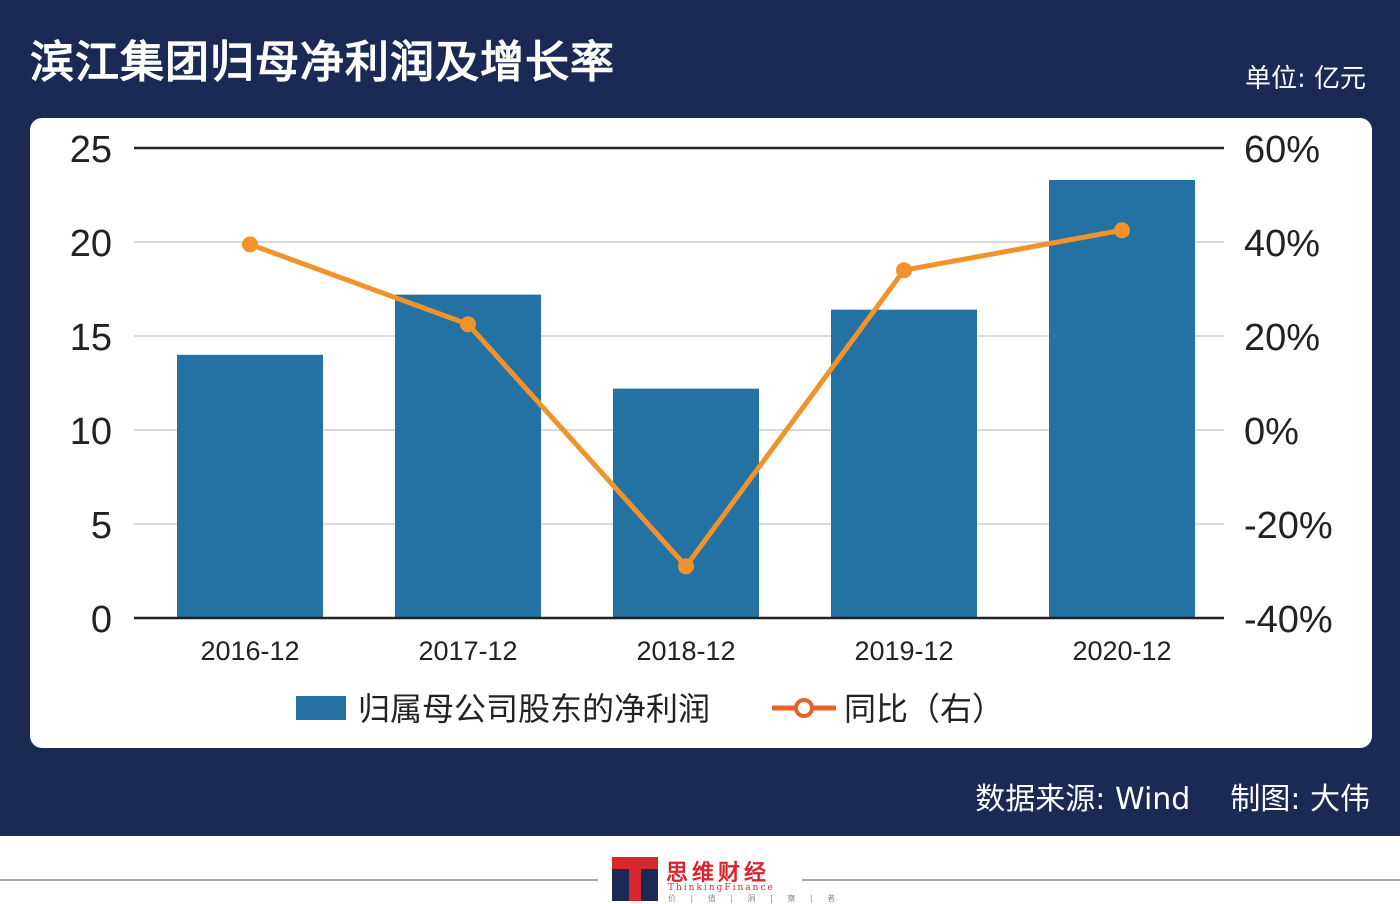 Image resolution: width=1400 pixels, height=904 pixels. I want to click on y-left-tick-label: 25, so click(91, 150).